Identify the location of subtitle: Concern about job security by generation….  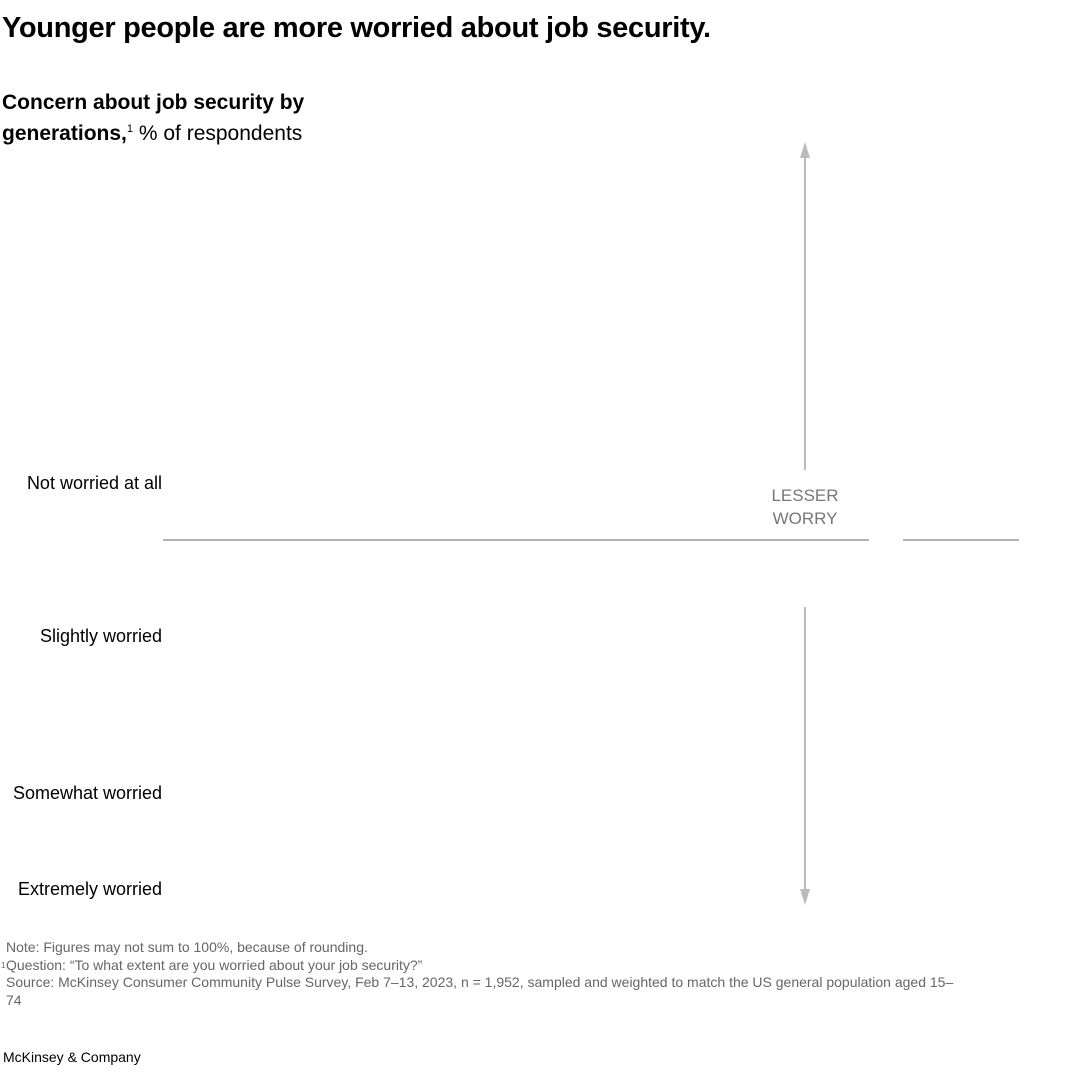
(172, 118).